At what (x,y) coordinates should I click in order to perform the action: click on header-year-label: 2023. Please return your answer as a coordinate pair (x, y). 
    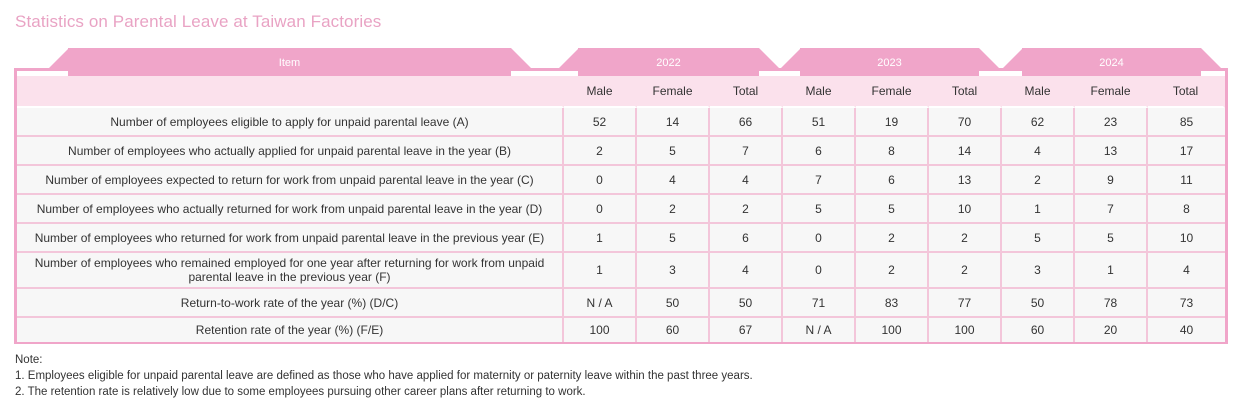
    Looking at the image, I should click on (889, 63).